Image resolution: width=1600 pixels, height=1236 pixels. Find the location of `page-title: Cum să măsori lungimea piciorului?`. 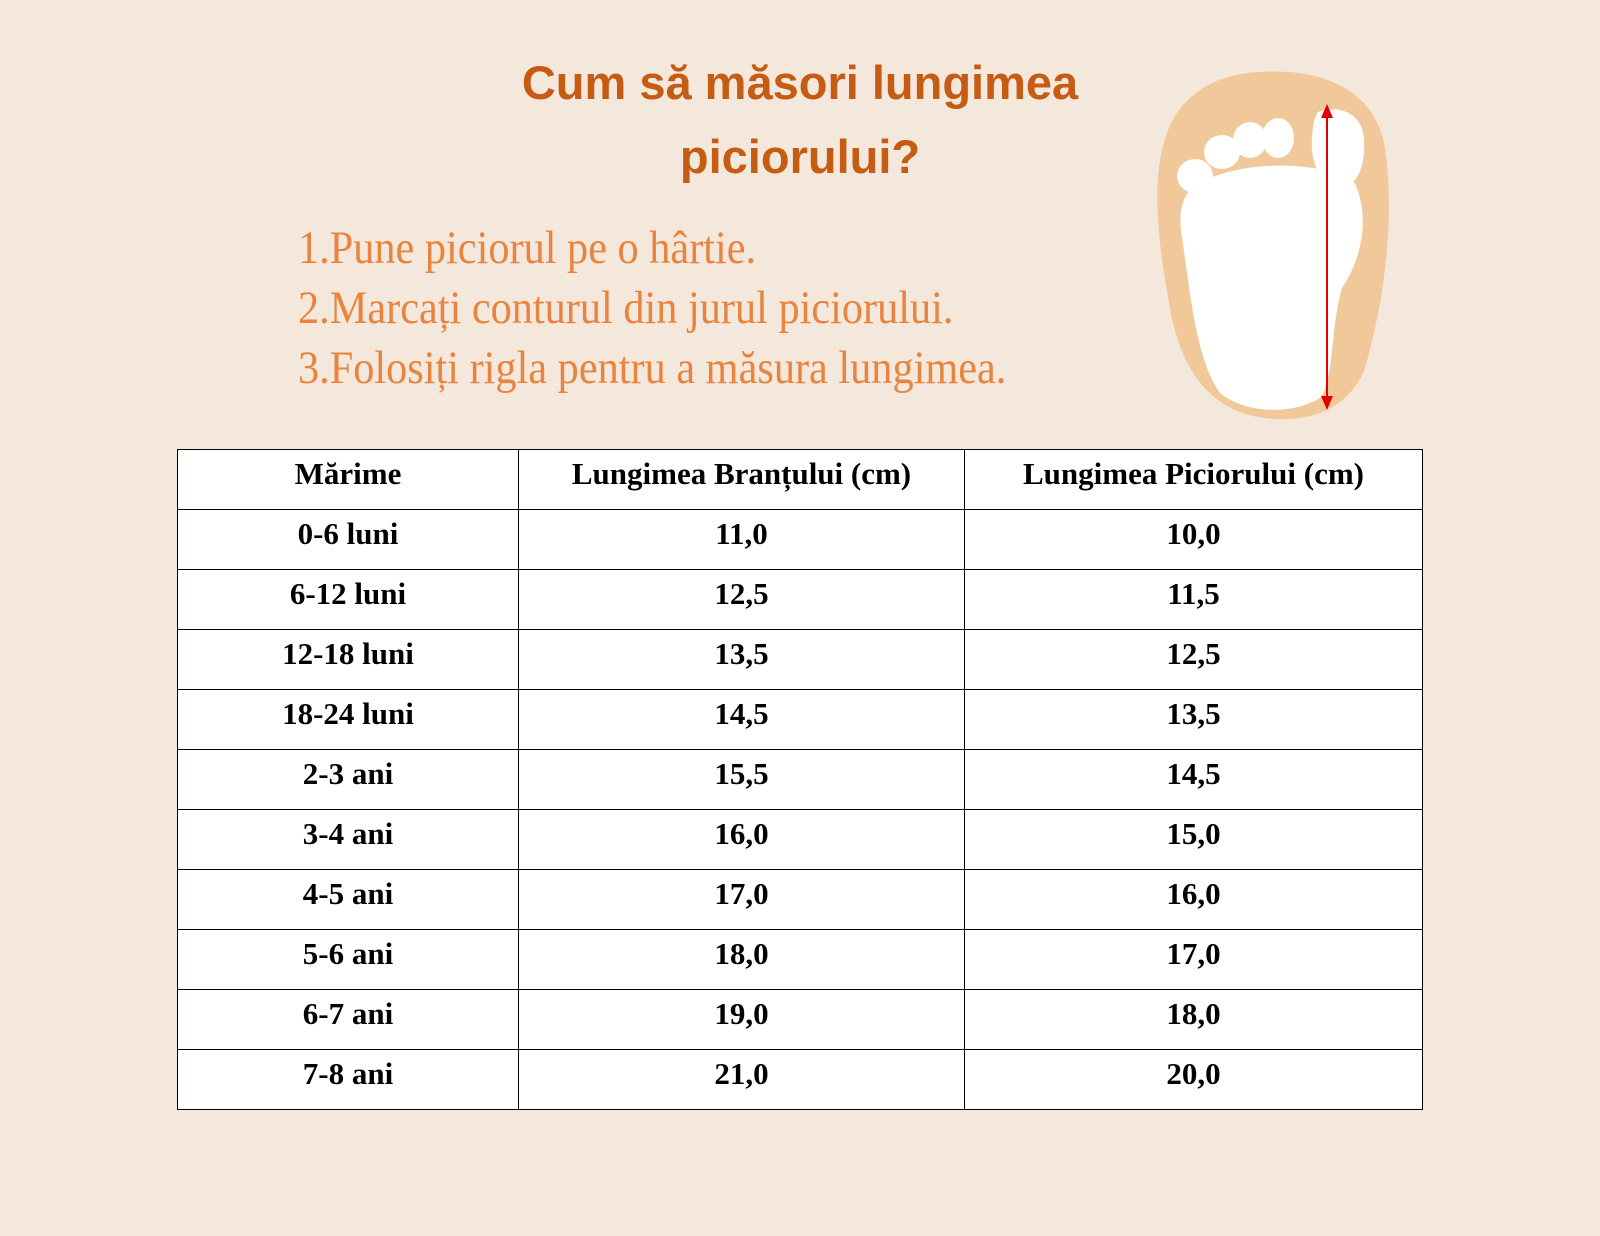

page-title: Cum să măsori lungimea piciorului? is located at coordinates (800, 120).